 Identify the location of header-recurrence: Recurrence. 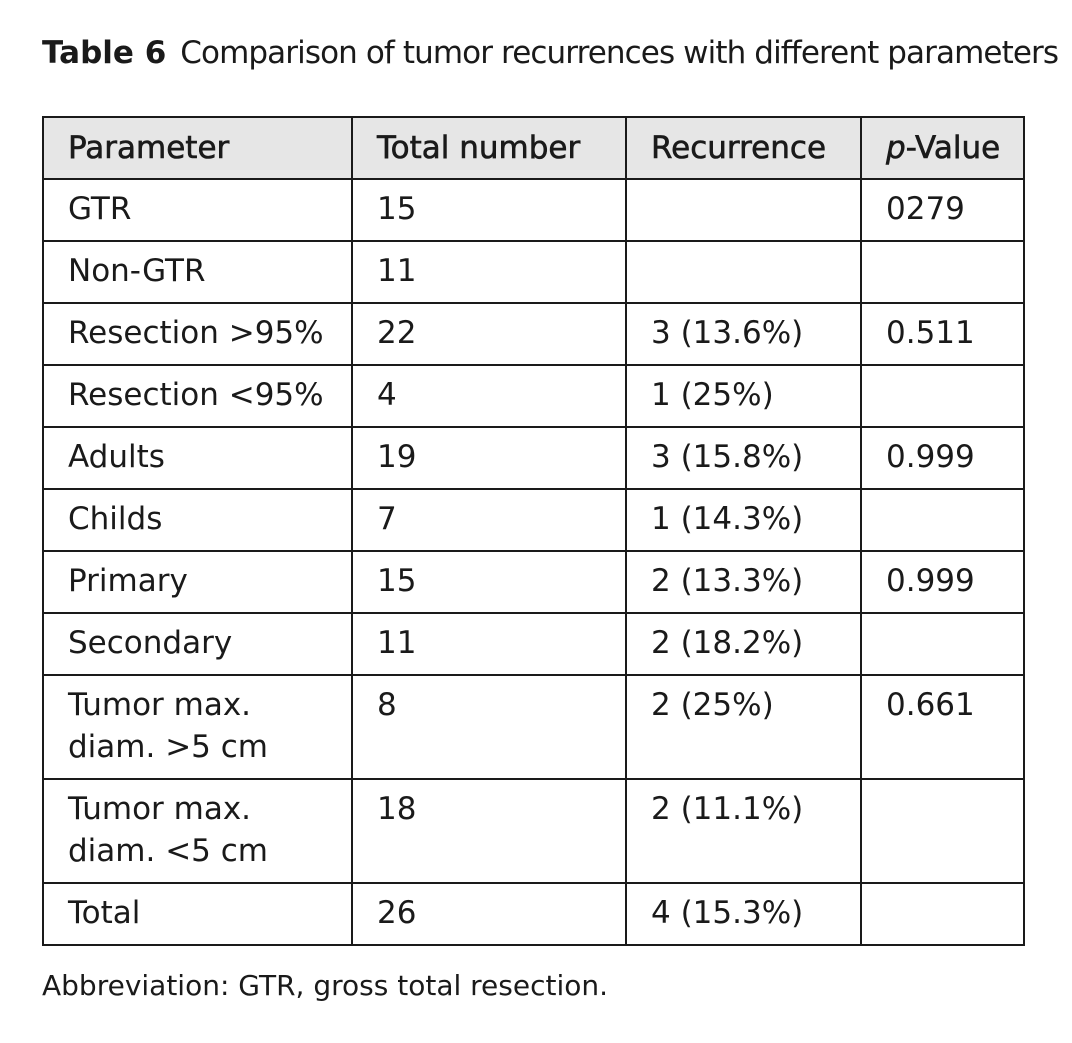
(743, 148).